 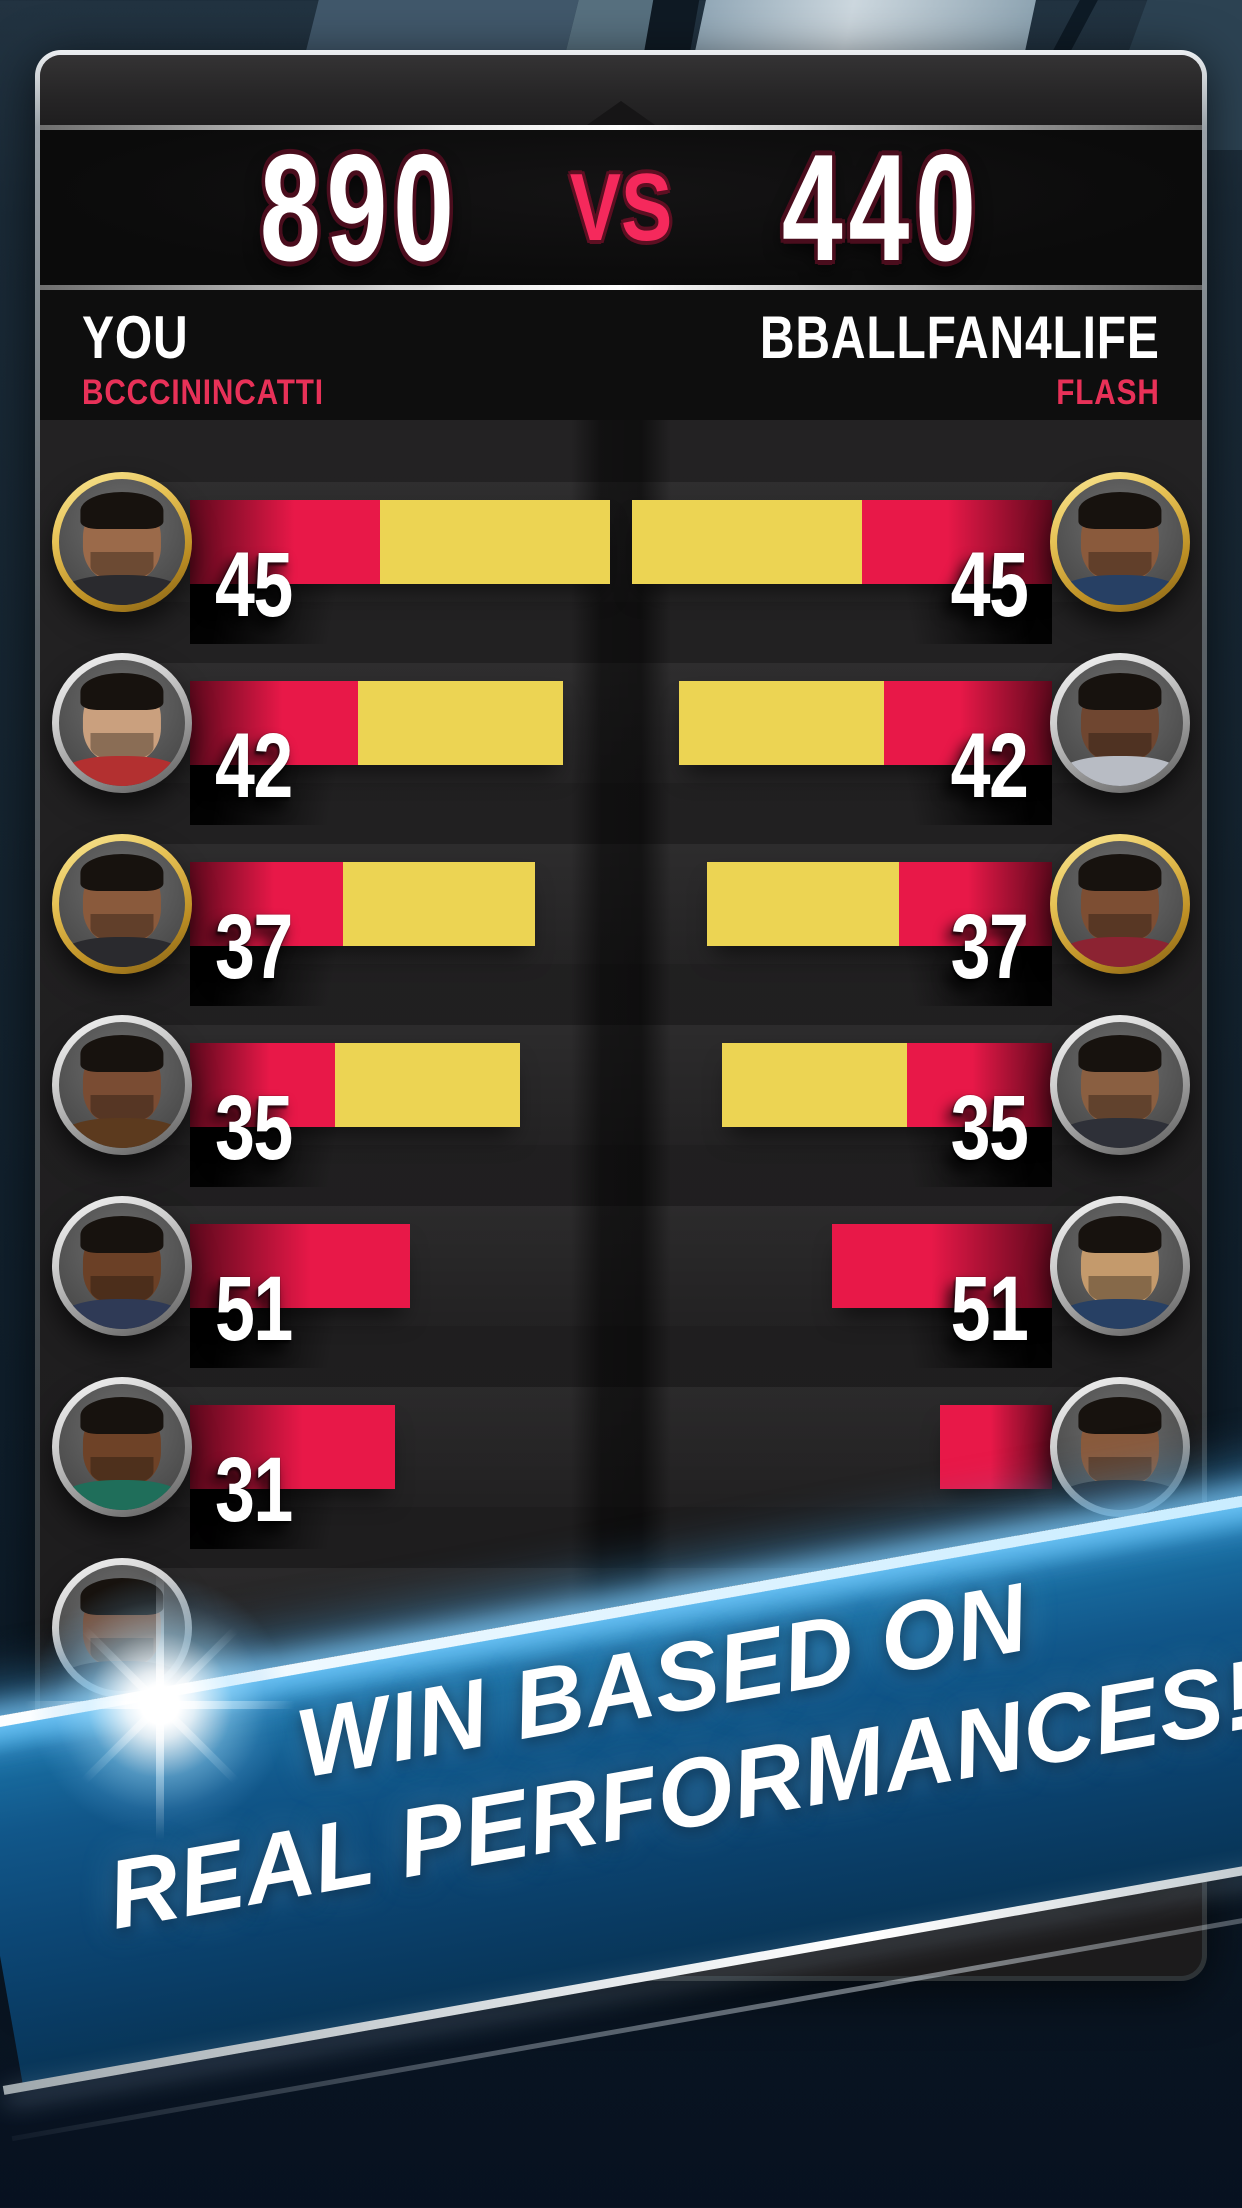 I want to click on matchup-row: 31, so click(x=621, y=1439).